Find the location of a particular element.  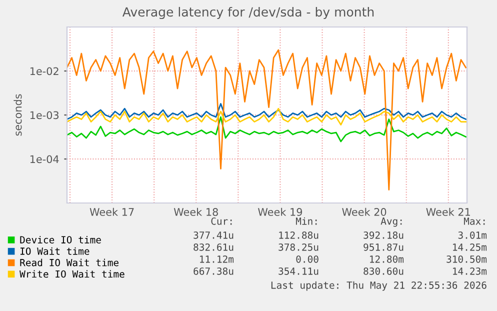

text: 832.61u is located at coordinates (214, 247).